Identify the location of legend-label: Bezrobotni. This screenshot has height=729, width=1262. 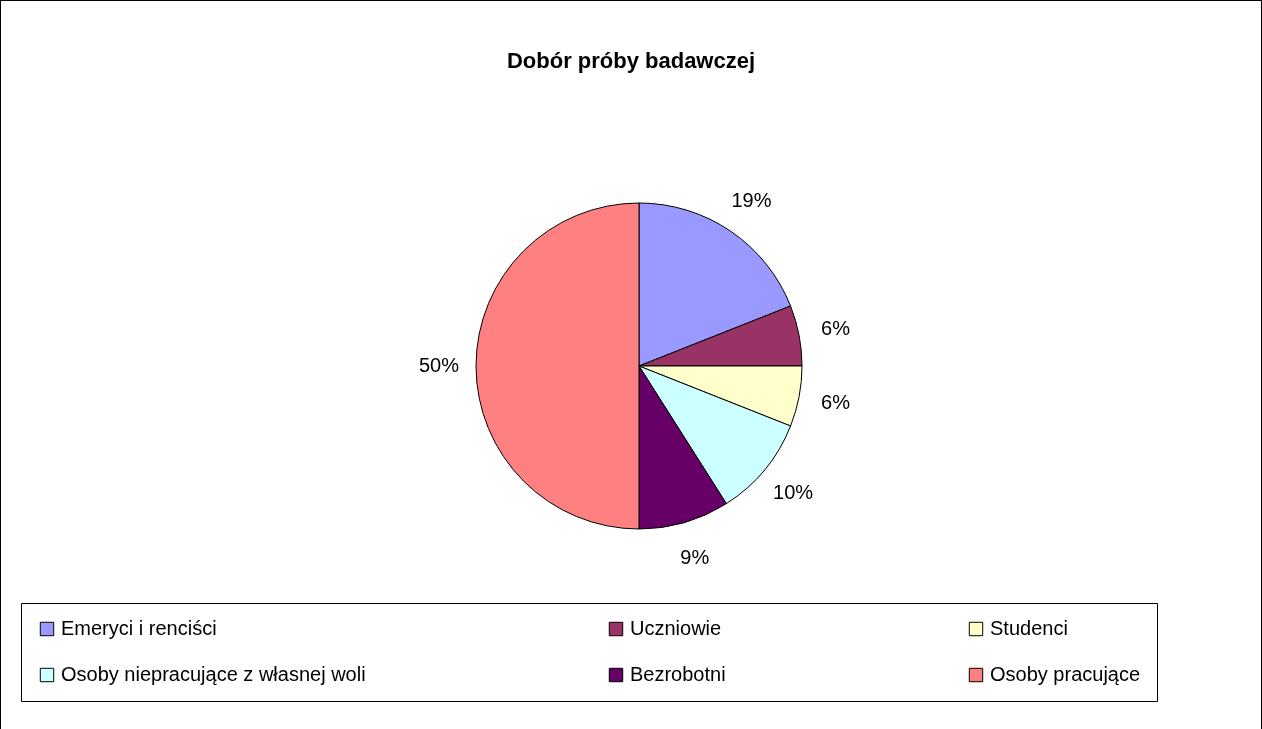
(678, 674).